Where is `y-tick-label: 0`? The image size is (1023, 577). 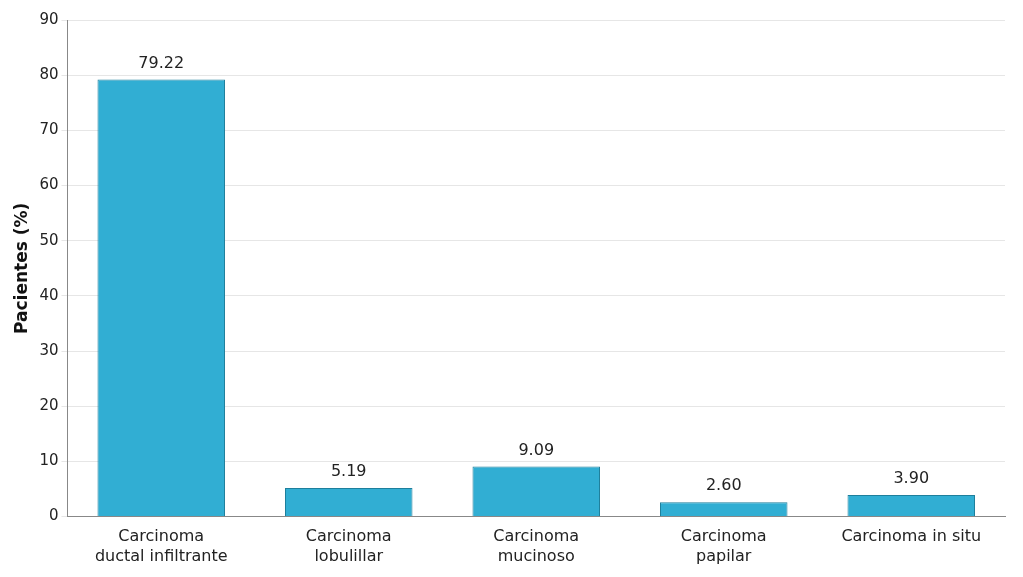 y-tick-label: 0 is located at coordinates (53, 515).